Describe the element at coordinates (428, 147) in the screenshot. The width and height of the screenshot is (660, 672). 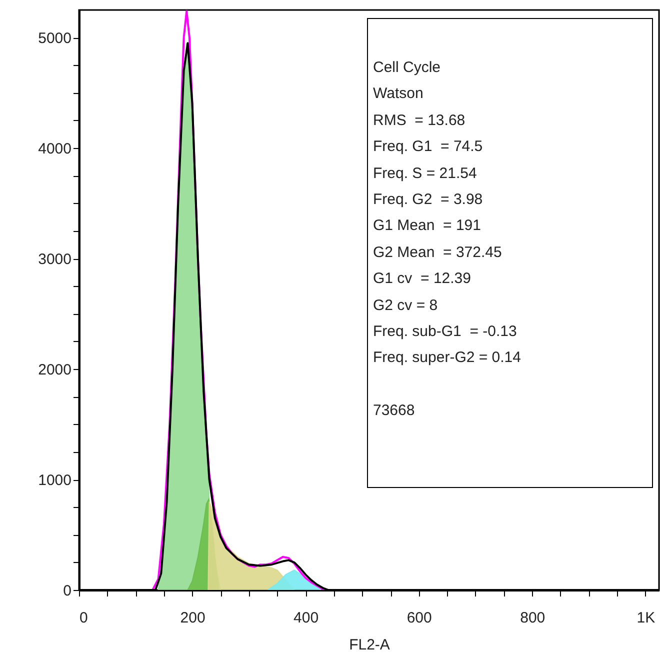
I see `annotation: Freq. G1 = 74.5` at that location.